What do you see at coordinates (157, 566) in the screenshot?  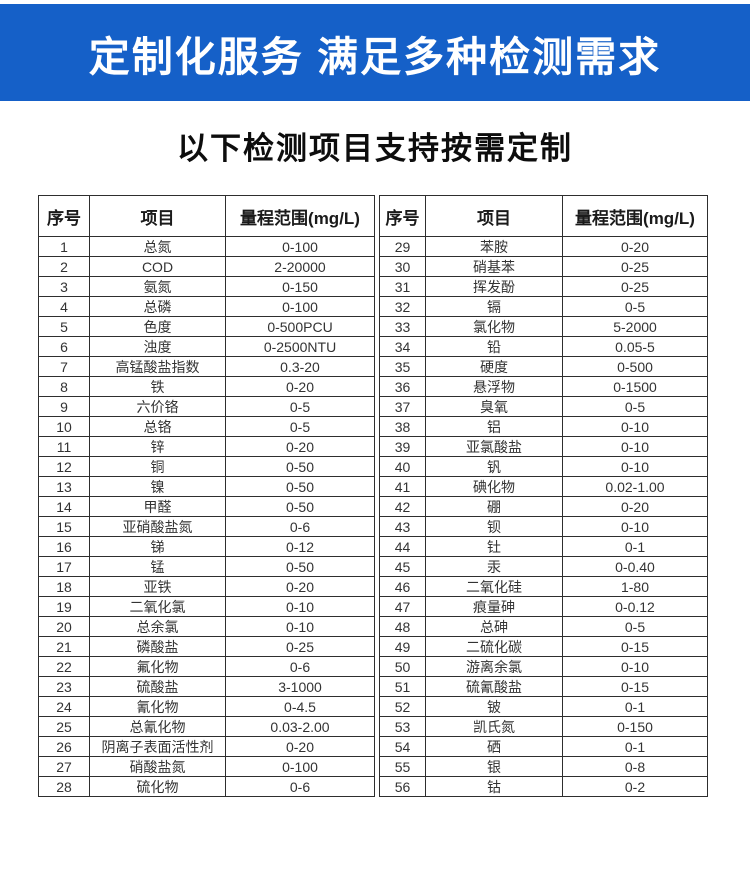 I see `row-item: 锰` at bounding box center [157, 566].